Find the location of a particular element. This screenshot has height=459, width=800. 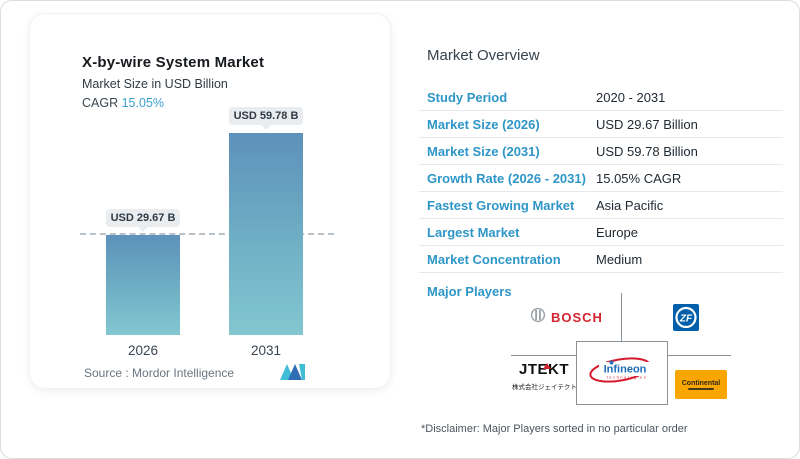

row-label: Fastest Growing Market is located at coordinates (501, 205).